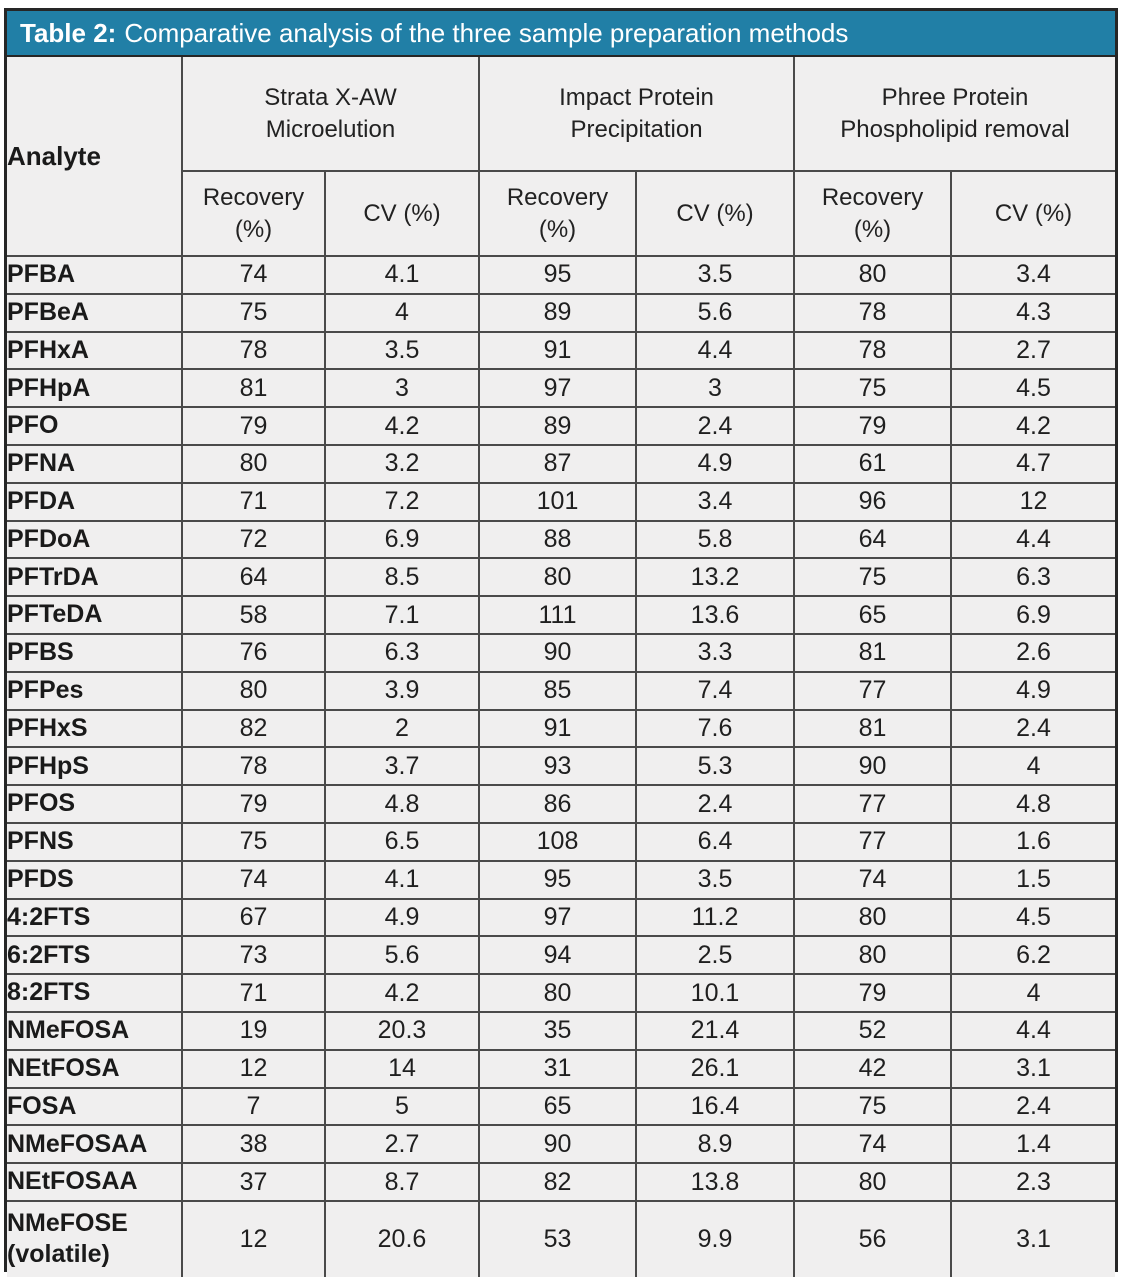  I want to click on table-row: PFDA 71 7.2 101 3.4 96 12, so click(561, 501).